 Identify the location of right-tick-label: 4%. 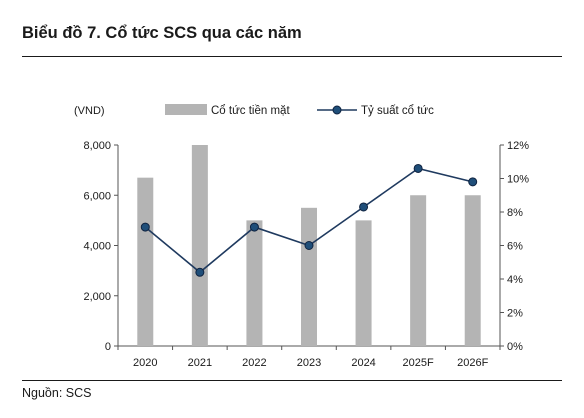
(515, 280).